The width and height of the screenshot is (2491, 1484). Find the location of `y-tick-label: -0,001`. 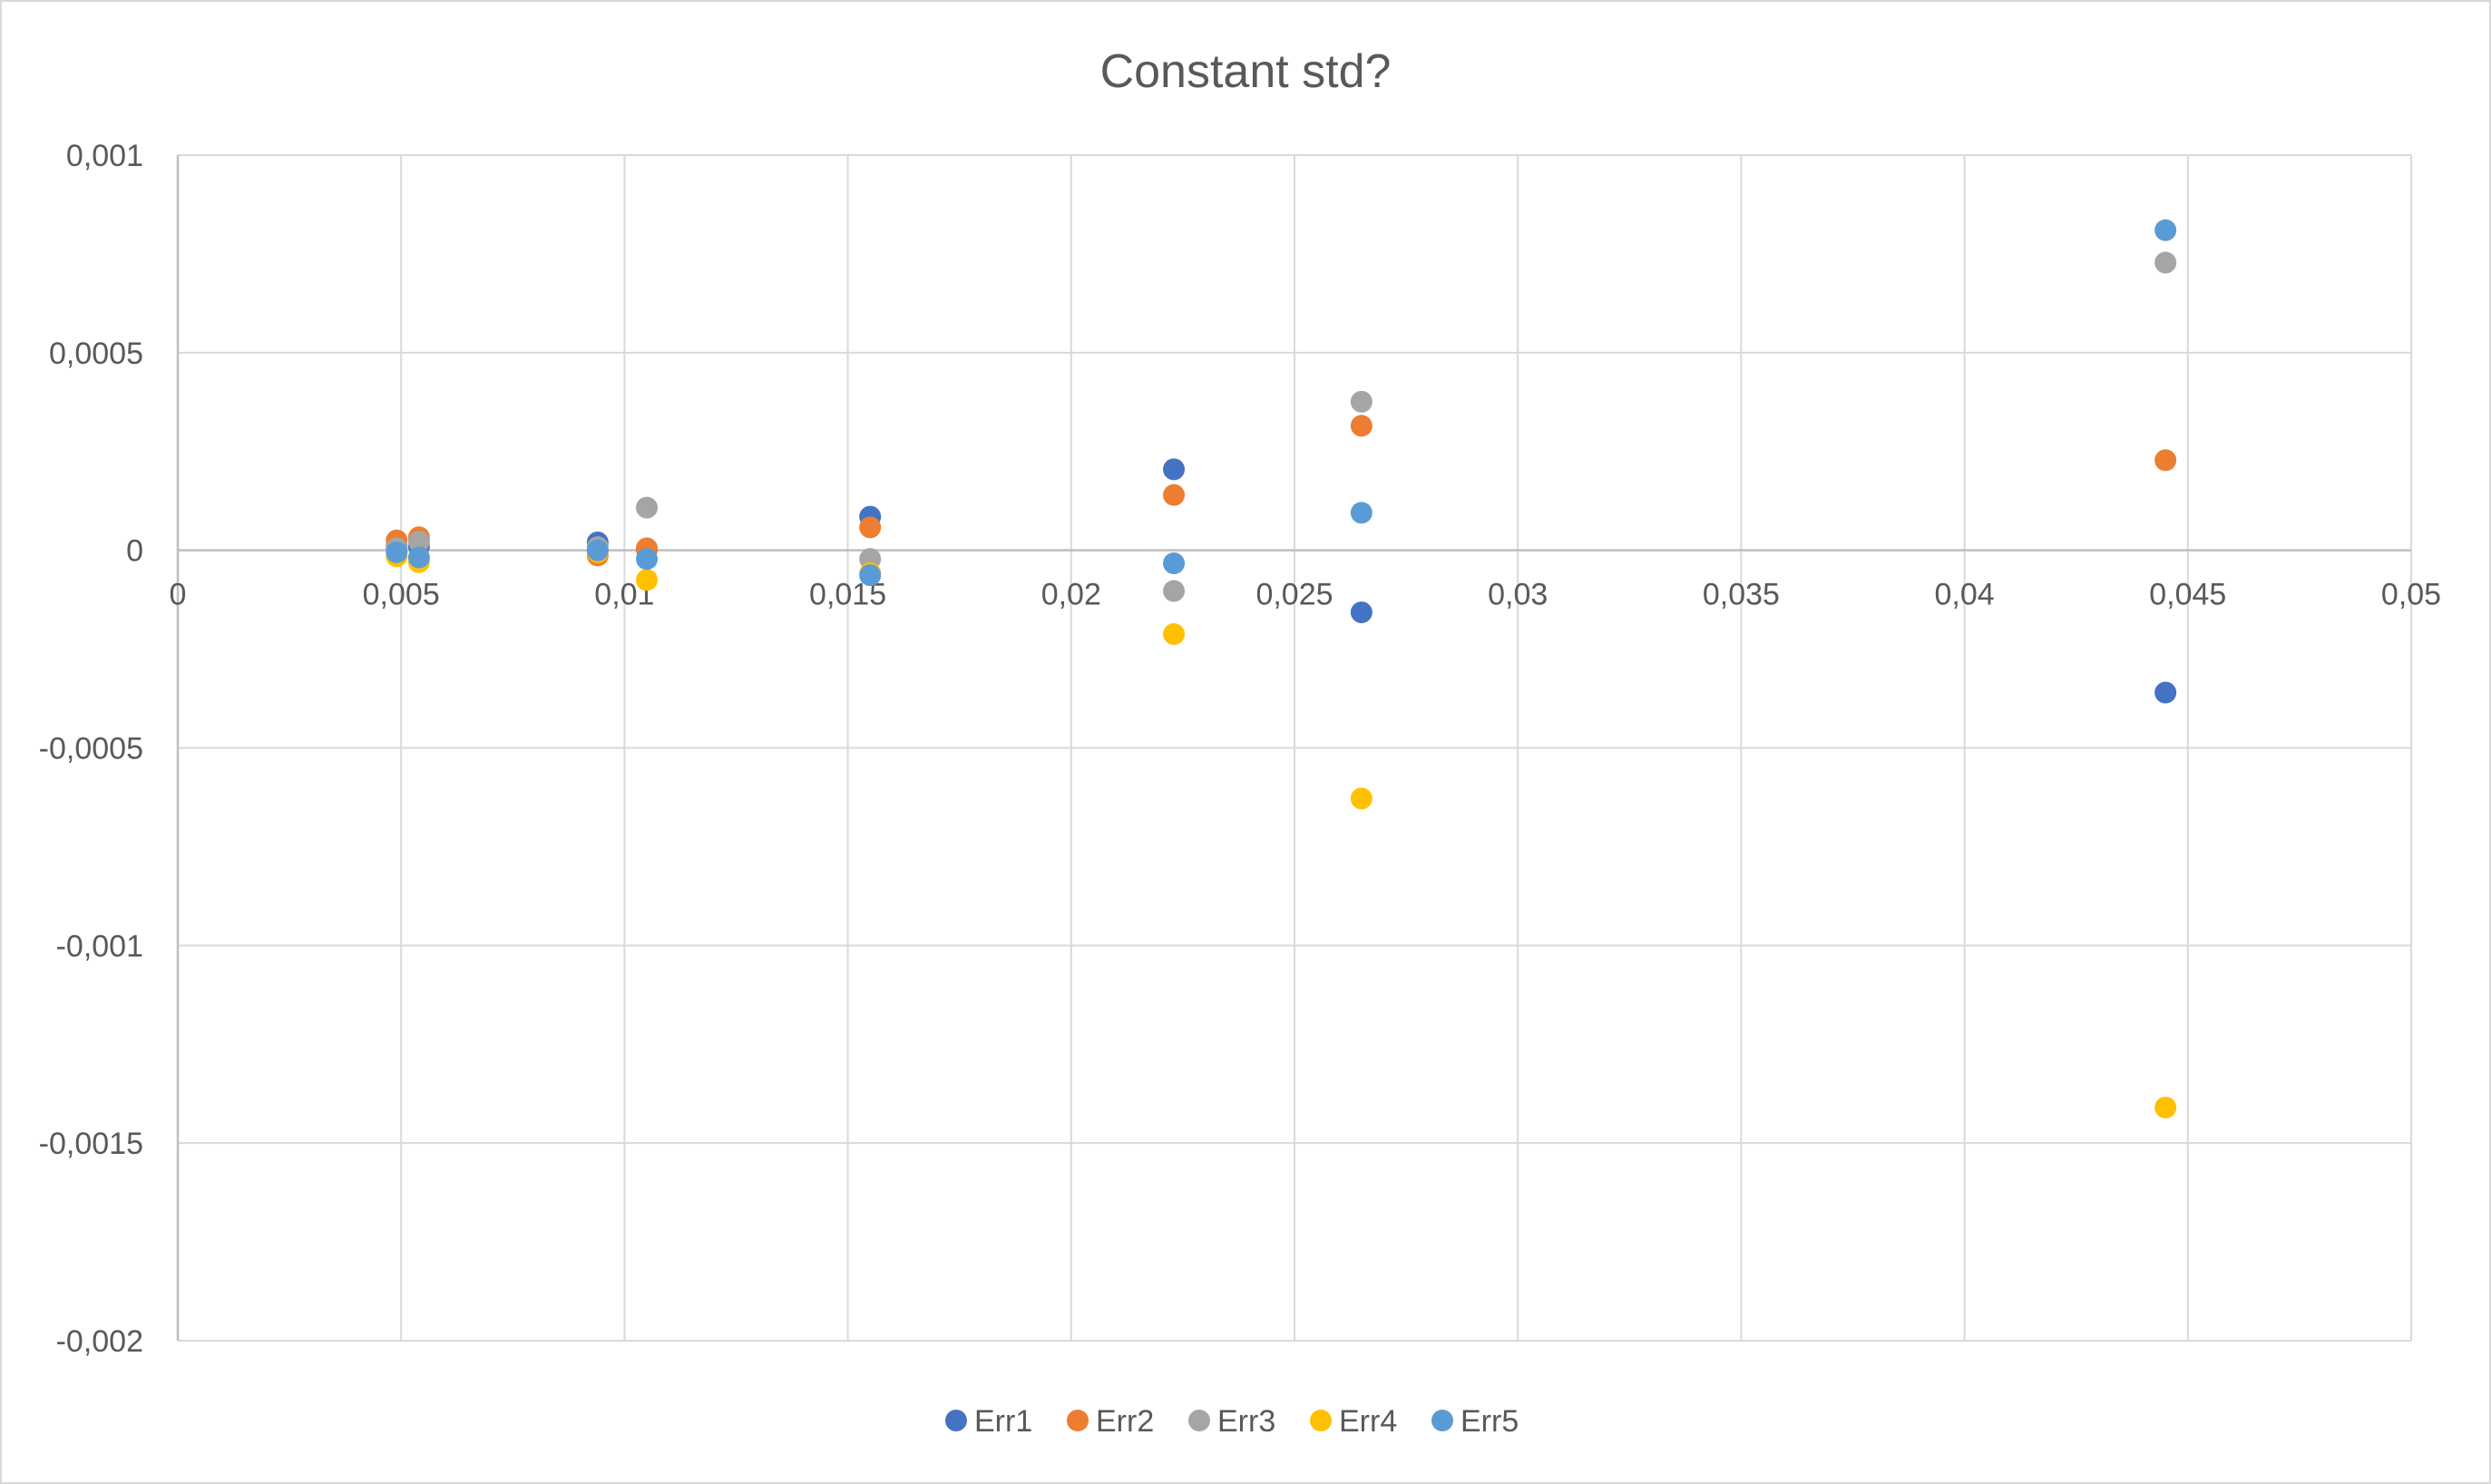

y-tick-label: -0,001 is located at coordinates (99, 946).